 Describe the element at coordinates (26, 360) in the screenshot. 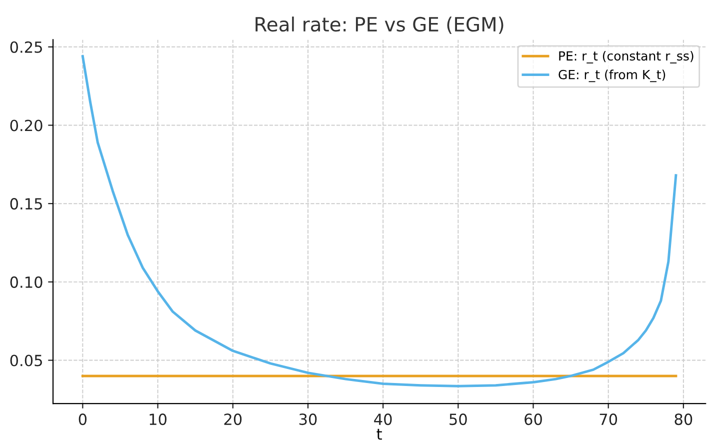

I see `y-tick-label: 0.05` at that location.